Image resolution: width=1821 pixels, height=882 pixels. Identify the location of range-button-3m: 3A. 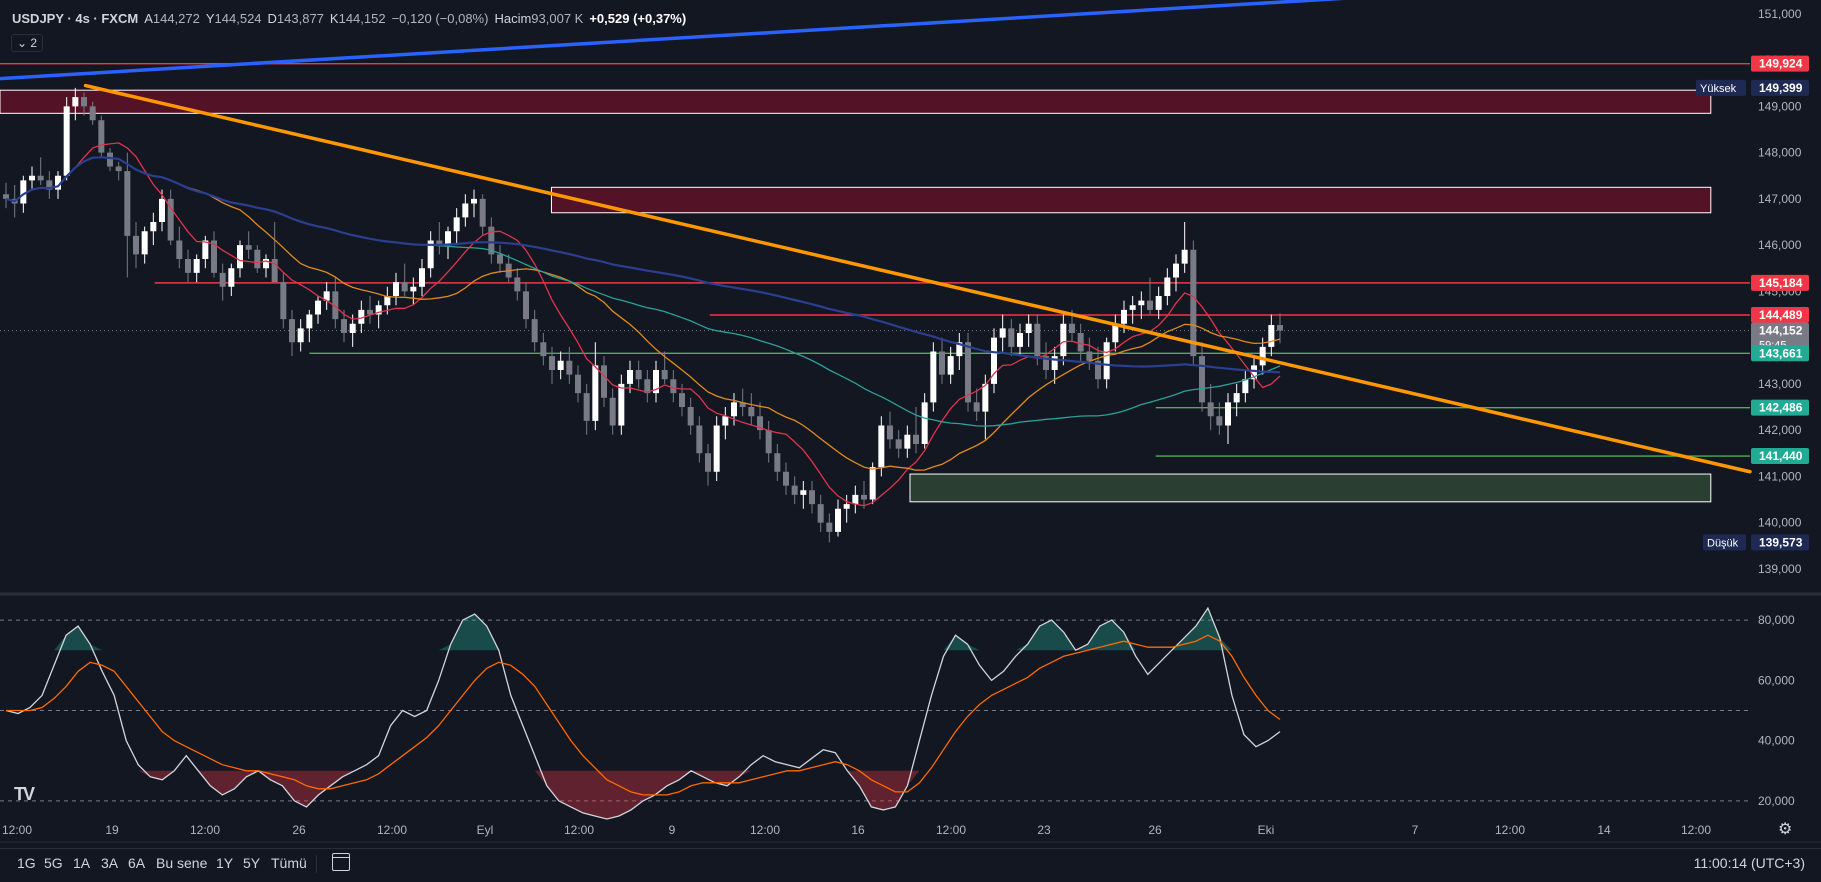
(110, 863).